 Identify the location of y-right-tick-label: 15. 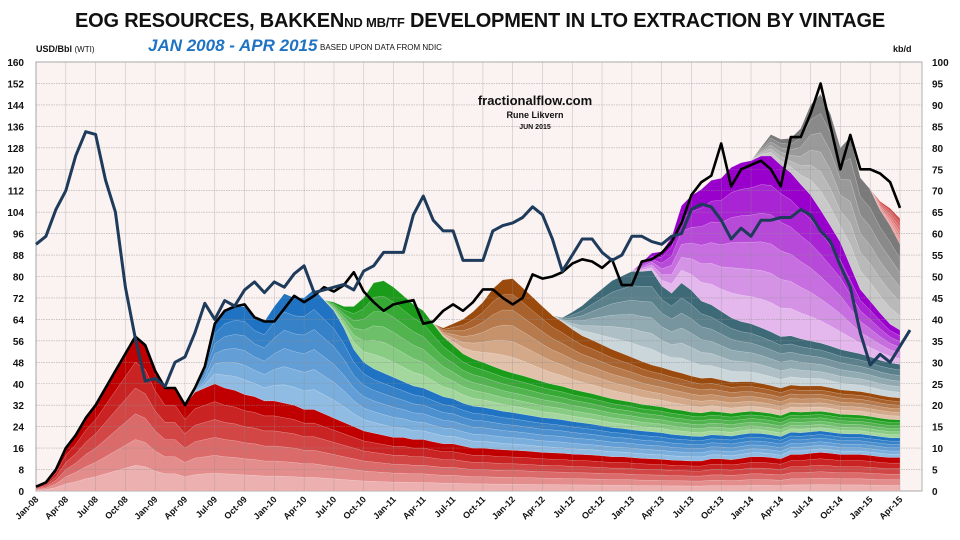
(938, 428).